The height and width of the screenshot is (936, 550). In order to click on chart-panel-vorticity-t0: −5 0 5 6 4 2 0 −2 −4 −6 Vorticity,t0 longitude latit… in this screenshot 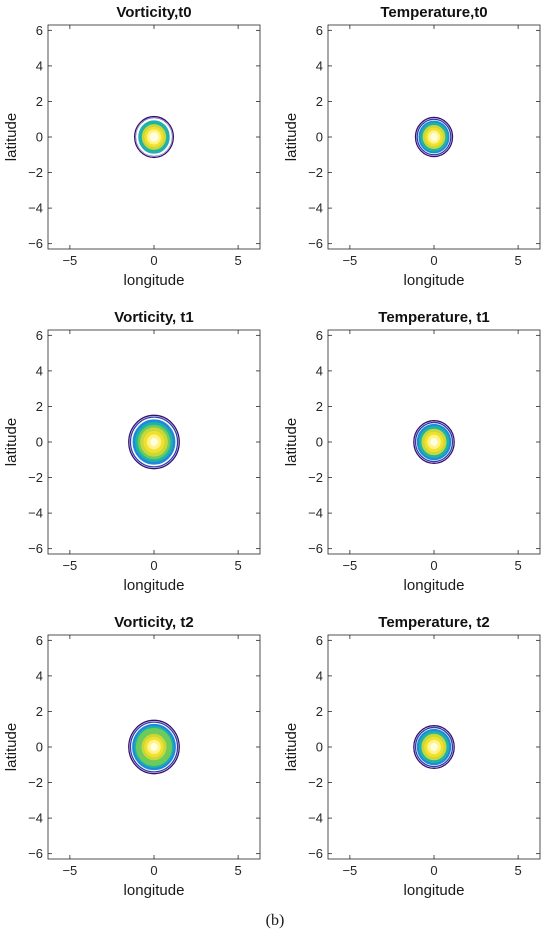, I will do `click(132, 146)`.